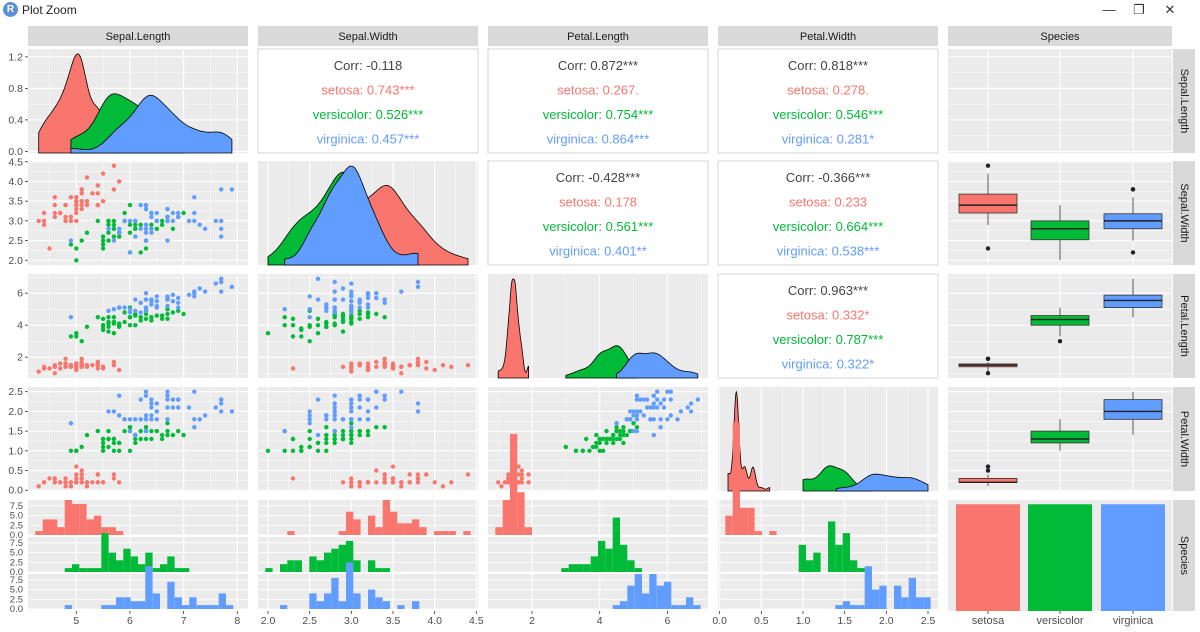 The image size is (1200, 632). What do you see at coordinates (20, 326) in the screenshot?
I see `y-tick-label: 4` at bounding box center [20, 326].